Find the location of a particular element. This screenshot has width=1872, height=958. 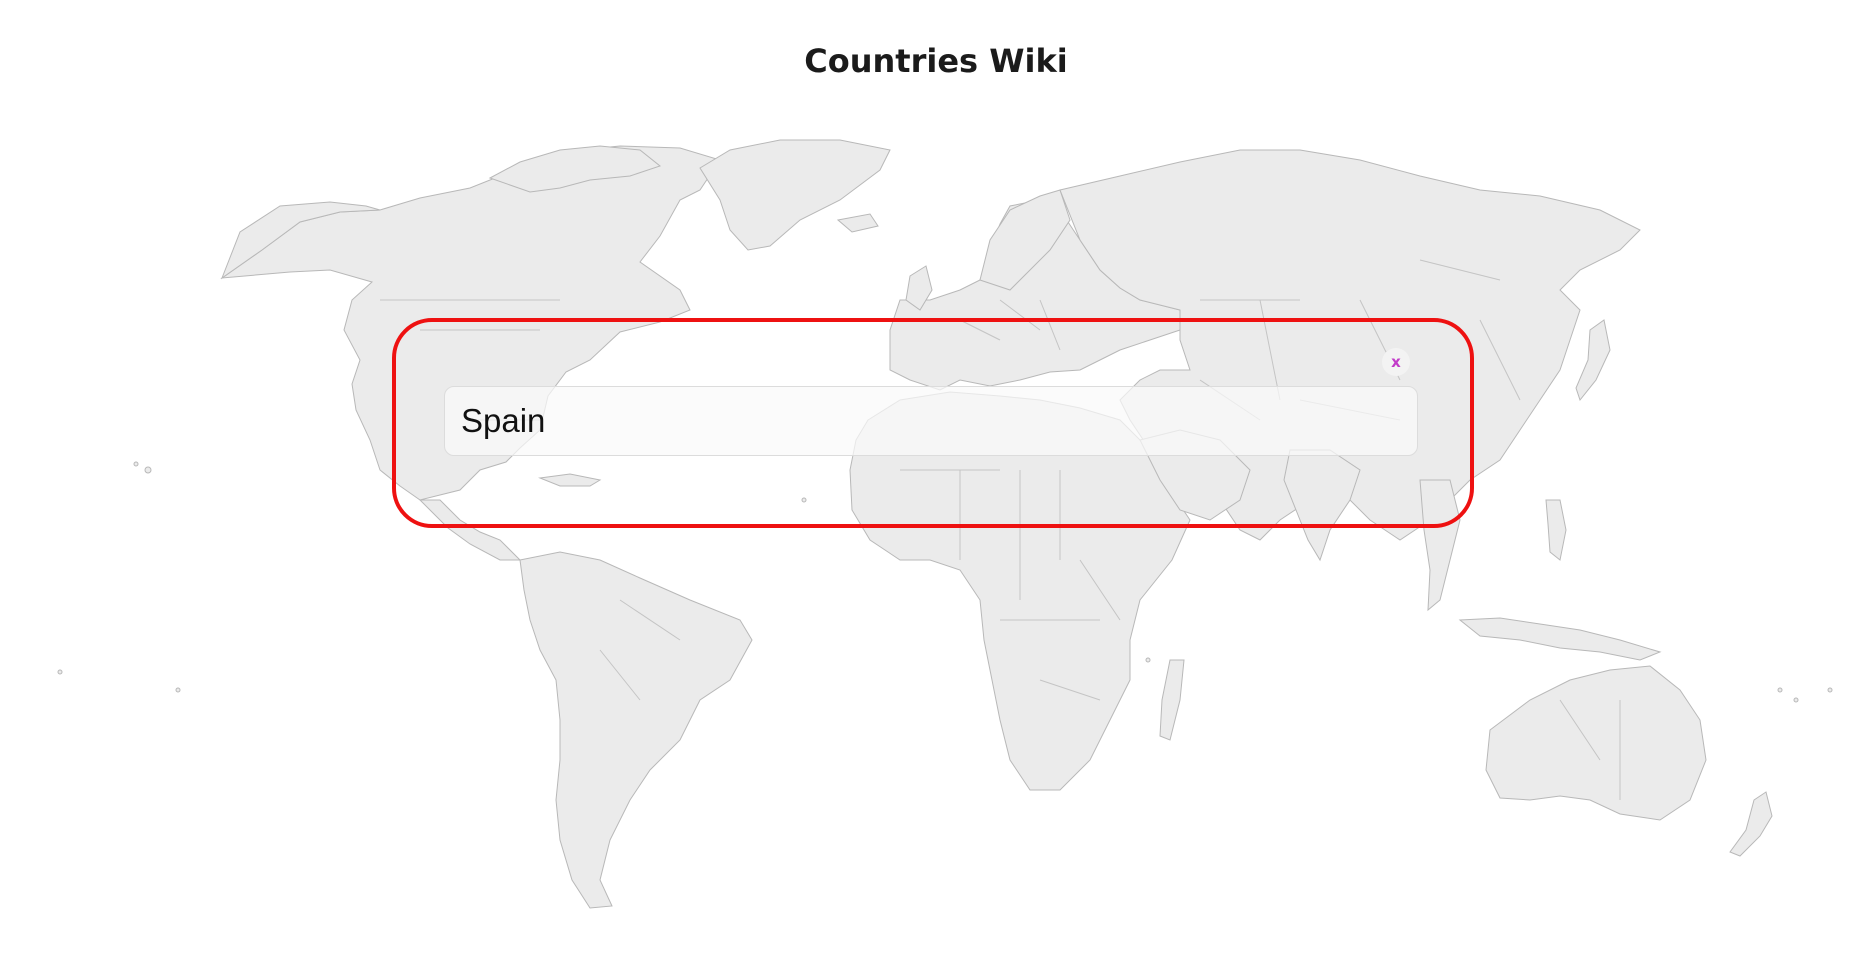

map-central-america is located at coordinates (470, 530).